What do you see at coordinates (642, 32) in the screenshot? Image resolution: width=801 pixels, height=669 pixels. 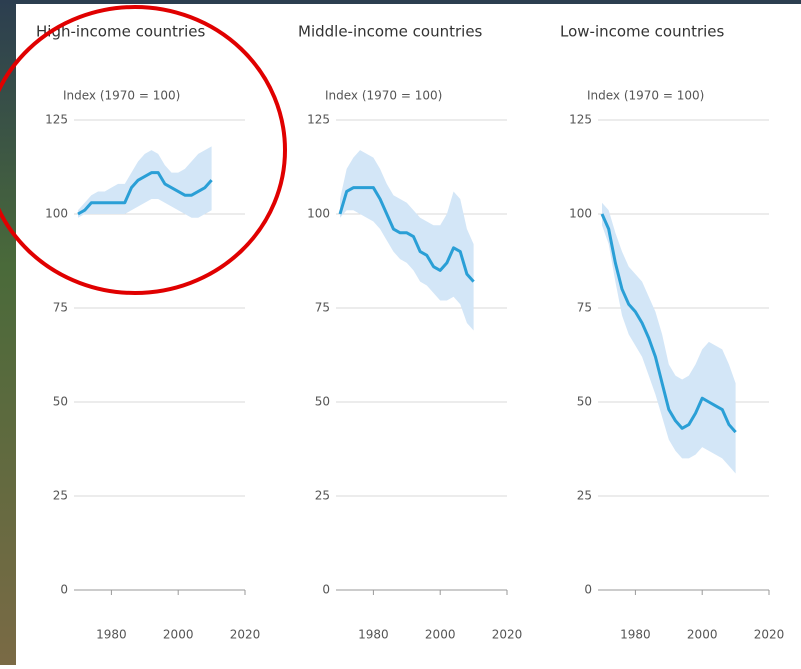 I see `chart-title: Low-income countries` at bounding box center [642, 32].